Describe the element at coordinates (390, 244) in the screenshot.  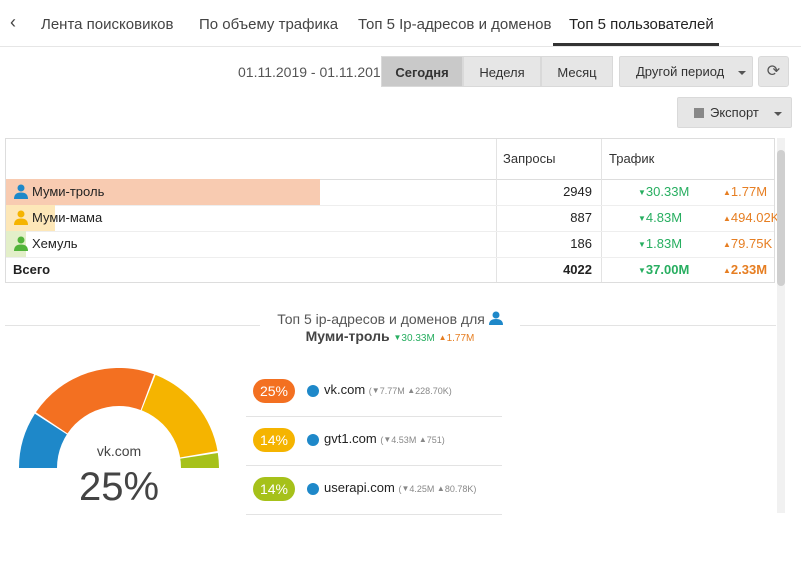
I see `table-row: Хемуль 186 ▼1.83M ▲79.75K` at that location.